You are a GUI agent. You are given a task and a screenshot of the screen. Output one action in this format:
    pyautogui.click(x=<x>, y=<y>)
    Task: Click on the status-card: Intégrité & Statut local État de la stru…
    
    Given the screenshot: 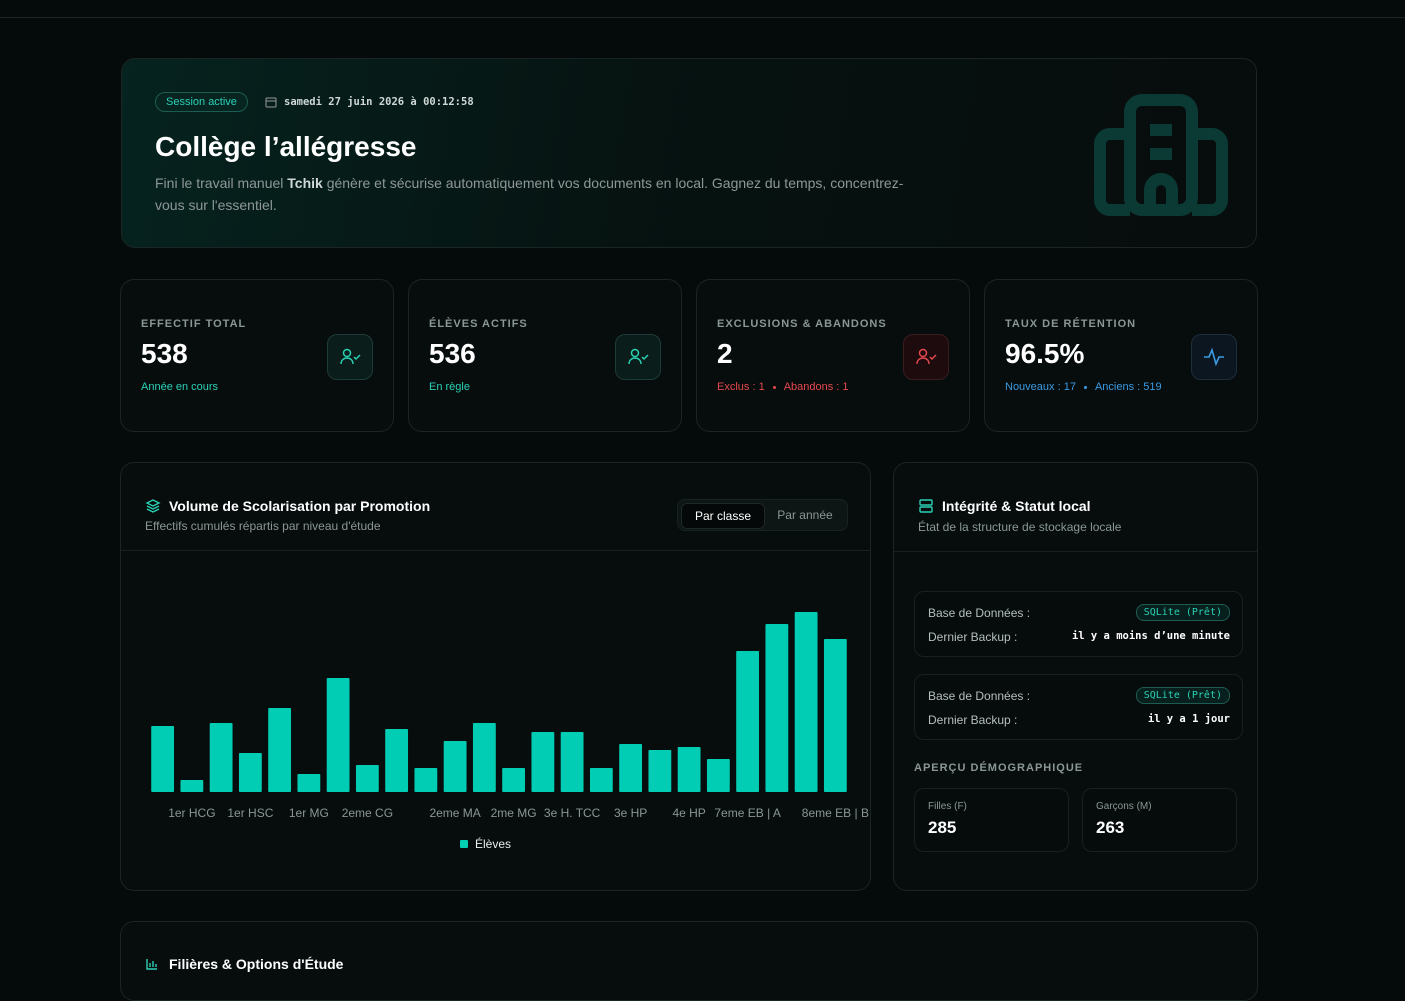 What is the action you would take?
    pyautogui.click(x=1075, y=676)
    